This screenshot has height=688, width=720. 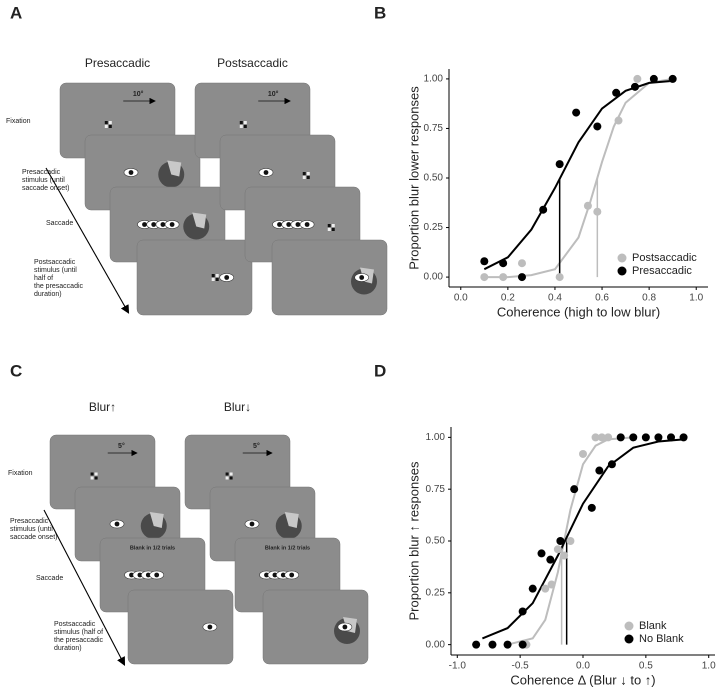 What do you see at coordinates (75, 624) in the screenshot?
I see `step-label: Postsaccadic` at bounding box center [75, 624].